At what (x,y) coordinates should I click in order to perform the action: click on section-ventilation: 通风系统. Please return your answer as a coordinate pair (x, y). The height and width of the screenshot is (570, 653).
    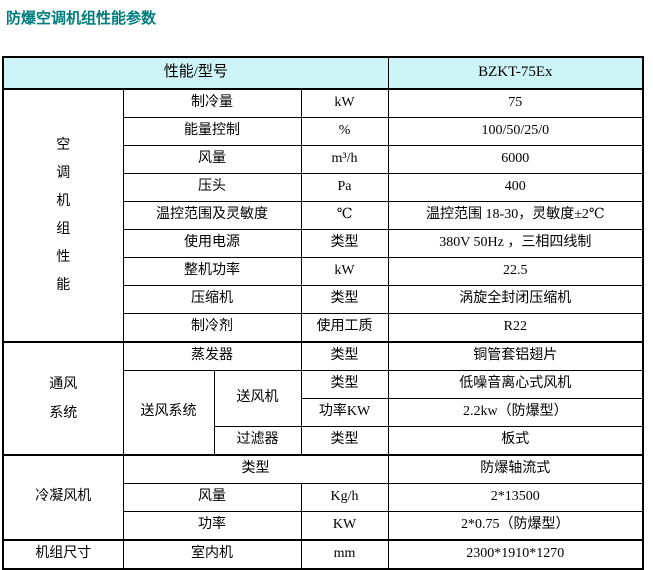
    Looking at the image, I should click on (63, 398).